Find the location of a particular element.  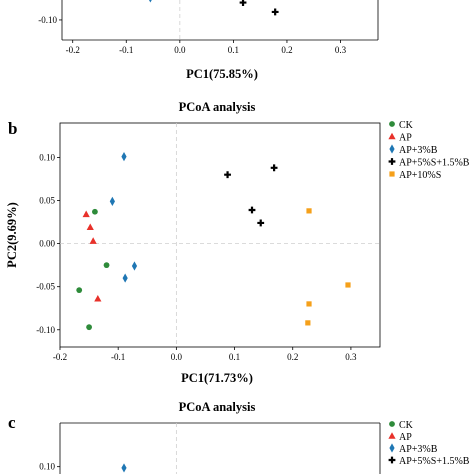

panel-a: -0.2 -0.1 0.0 0.1 0.2 0.3 -0.10 PC1(75.85%) is located at coordinates (208, 40).